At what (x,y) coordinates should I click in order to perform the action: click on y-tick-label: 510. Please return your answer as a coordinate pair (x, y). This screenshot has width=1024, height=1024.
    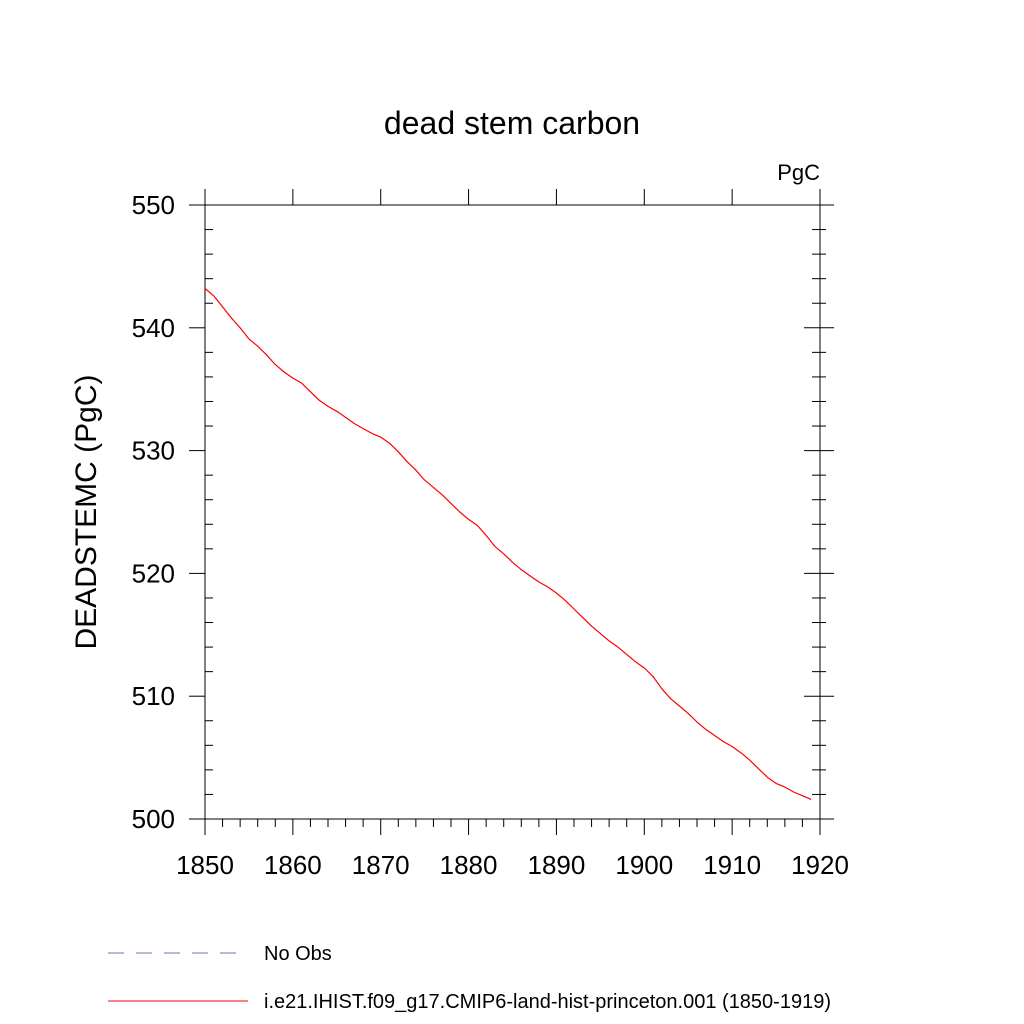
    Looking at the image, I should click on (153, 696).